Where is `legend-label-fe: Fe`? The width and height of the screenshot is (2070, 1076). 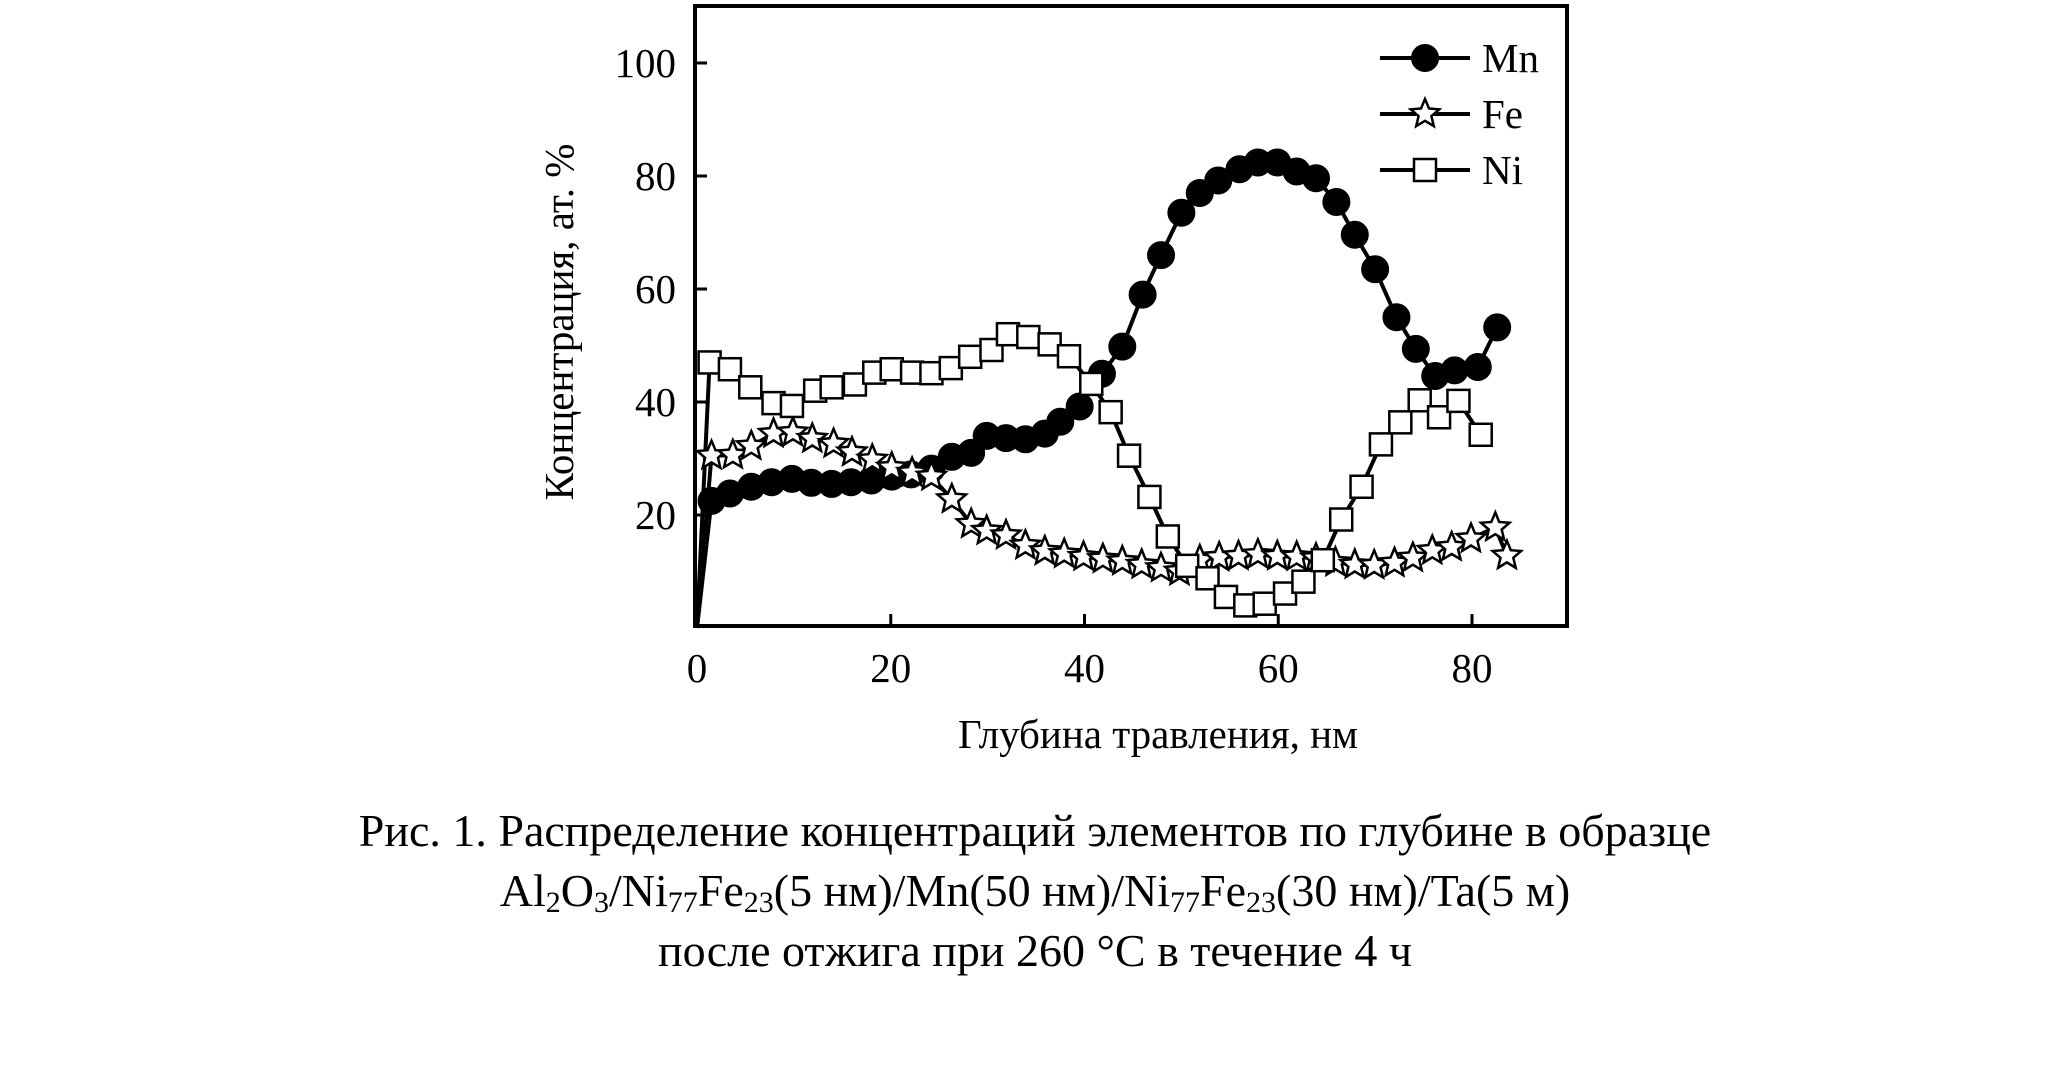 legend-label-fe: Fe is located at coordinates (1502, 114).